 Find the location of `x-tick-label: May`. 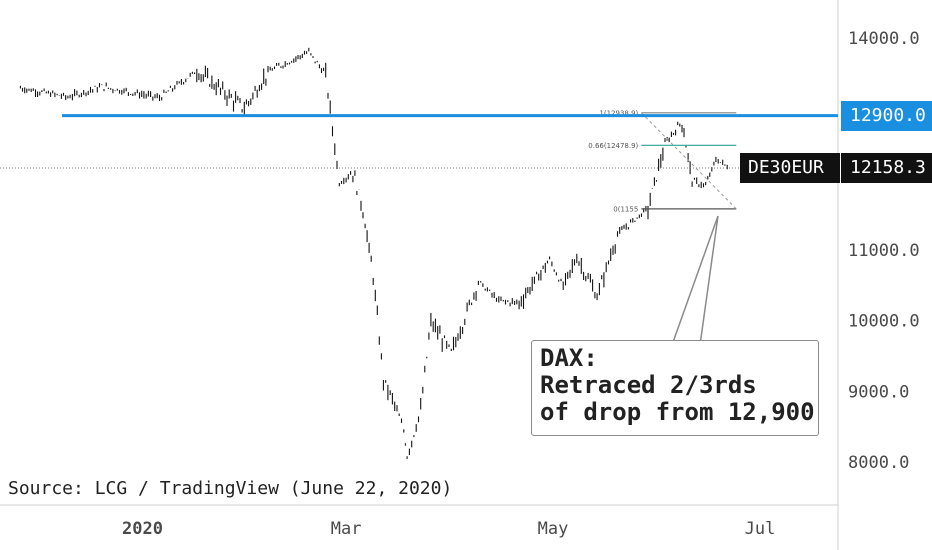

x-tick-label: May is located at coordinates (553, 529).